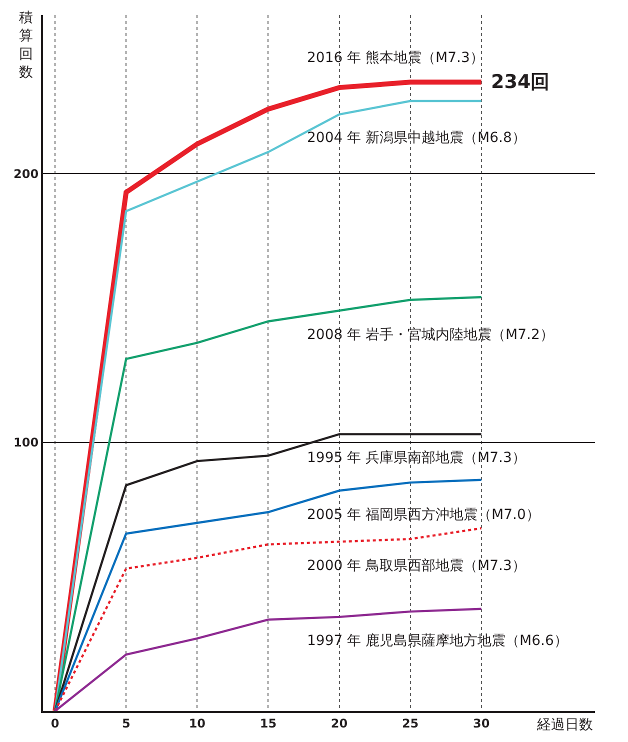 The image size is (628, 742). I want to click on series-label: 2008 年 岩手・宮城内陸地震（M7.2）, so click(430, 335).